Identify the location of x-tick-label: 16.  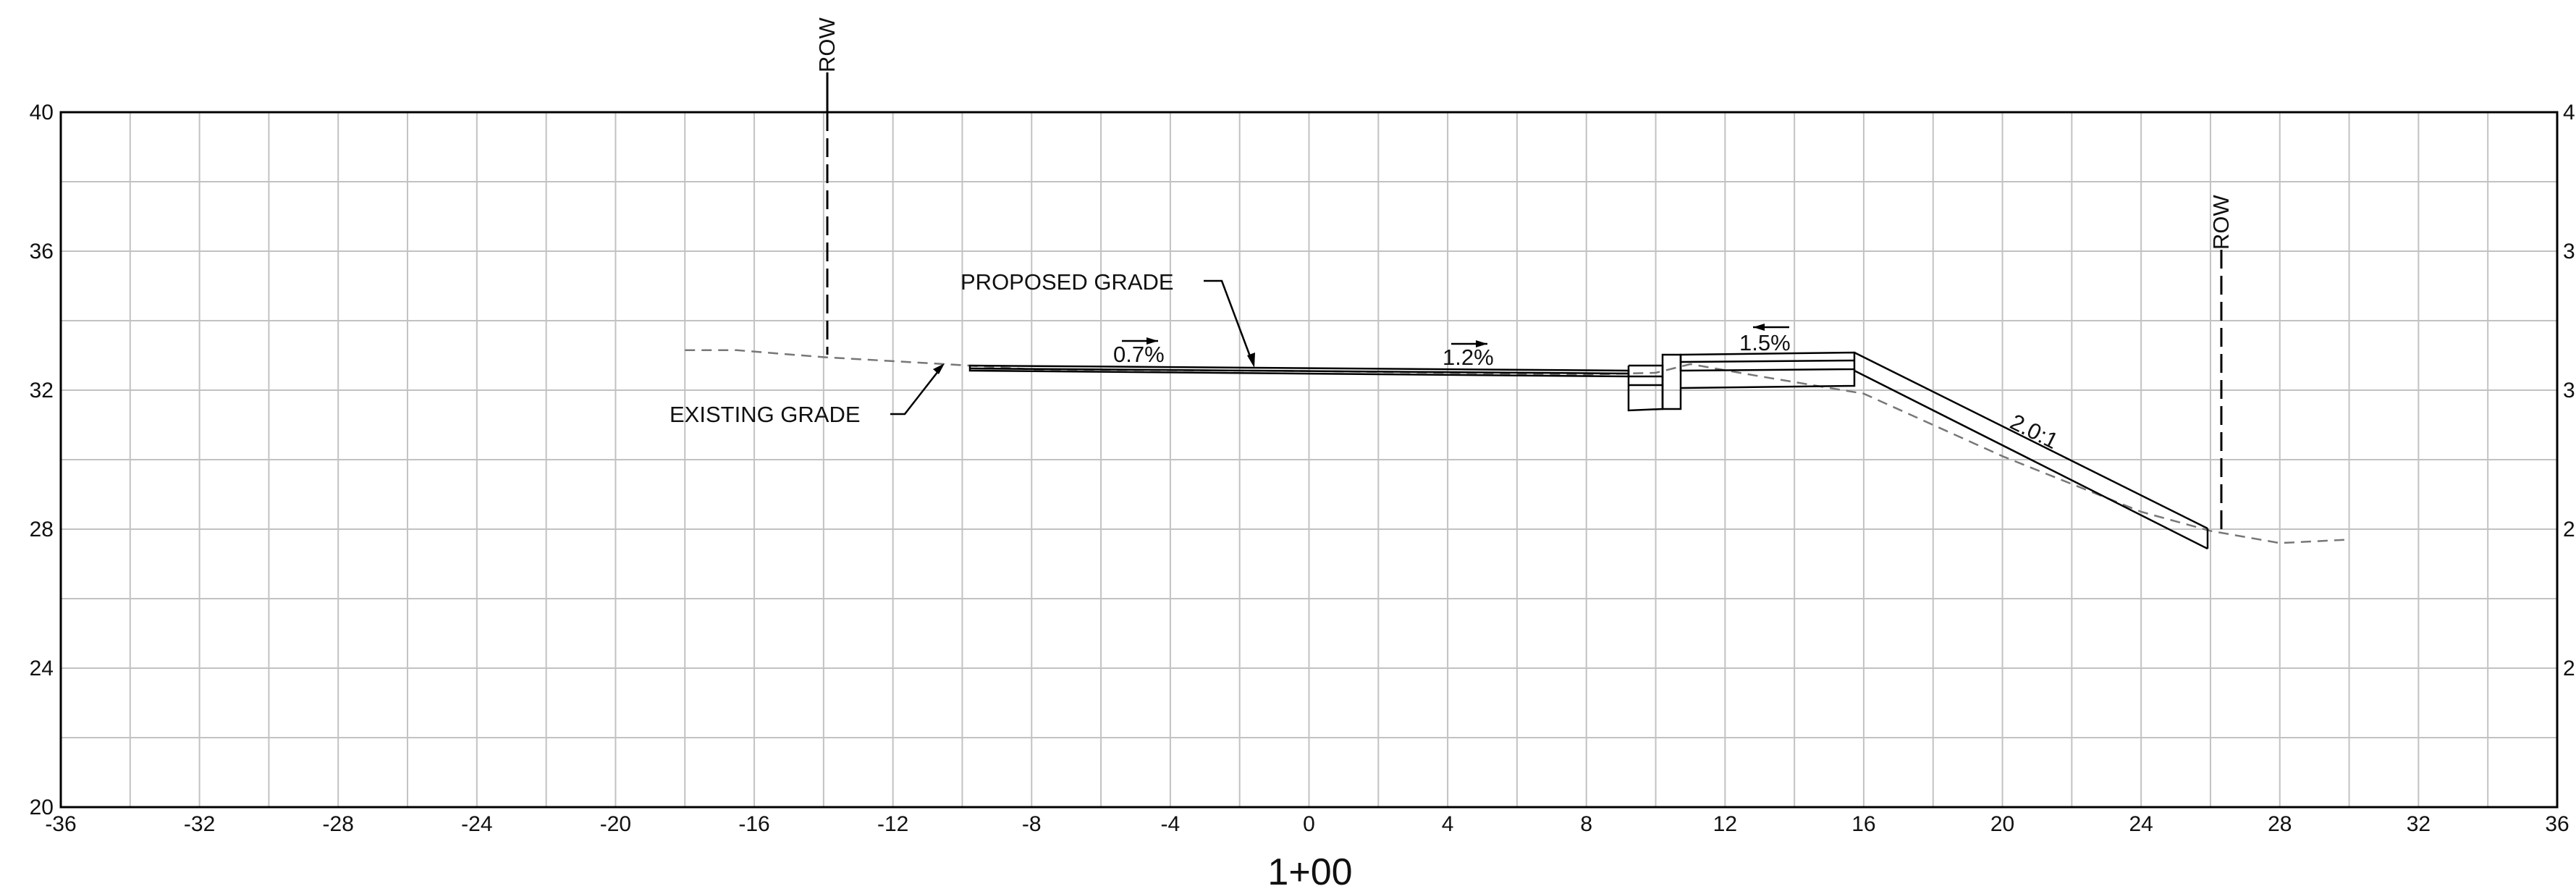
(1863, 824).